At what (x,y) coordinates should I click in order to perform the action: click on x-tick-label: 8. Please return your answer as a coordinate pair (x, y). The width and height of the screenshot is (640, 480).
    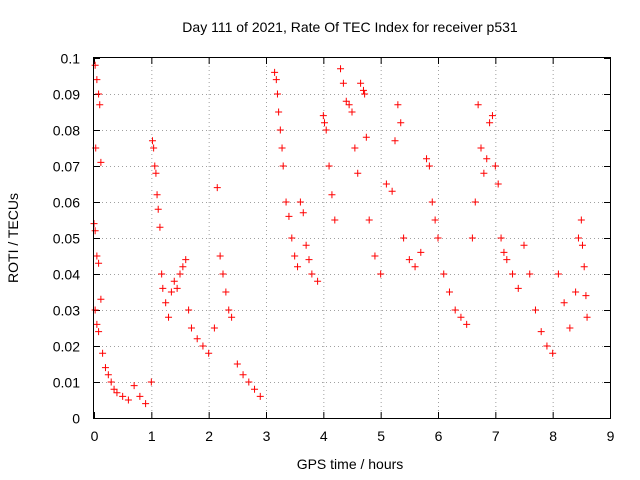
    Looking at the image, I should click on (553, 436).